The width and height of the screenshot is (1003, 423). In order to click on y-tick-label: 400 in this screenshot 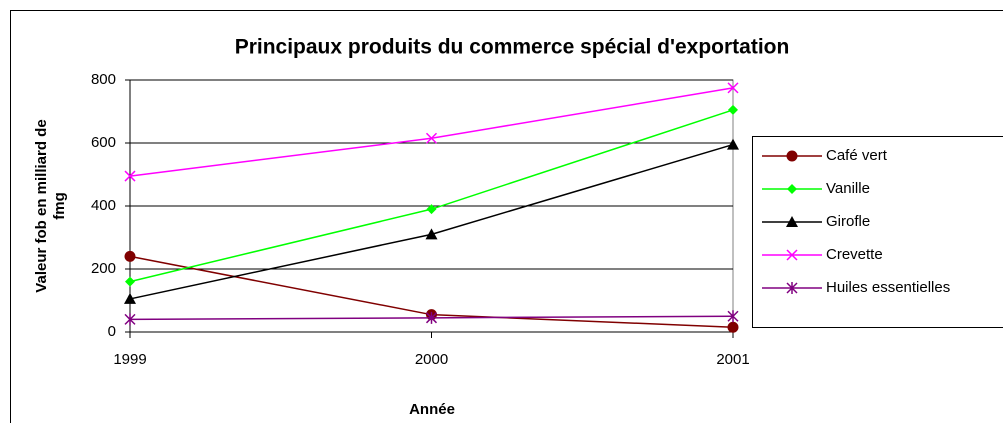, I will do `click(103, 205)`.